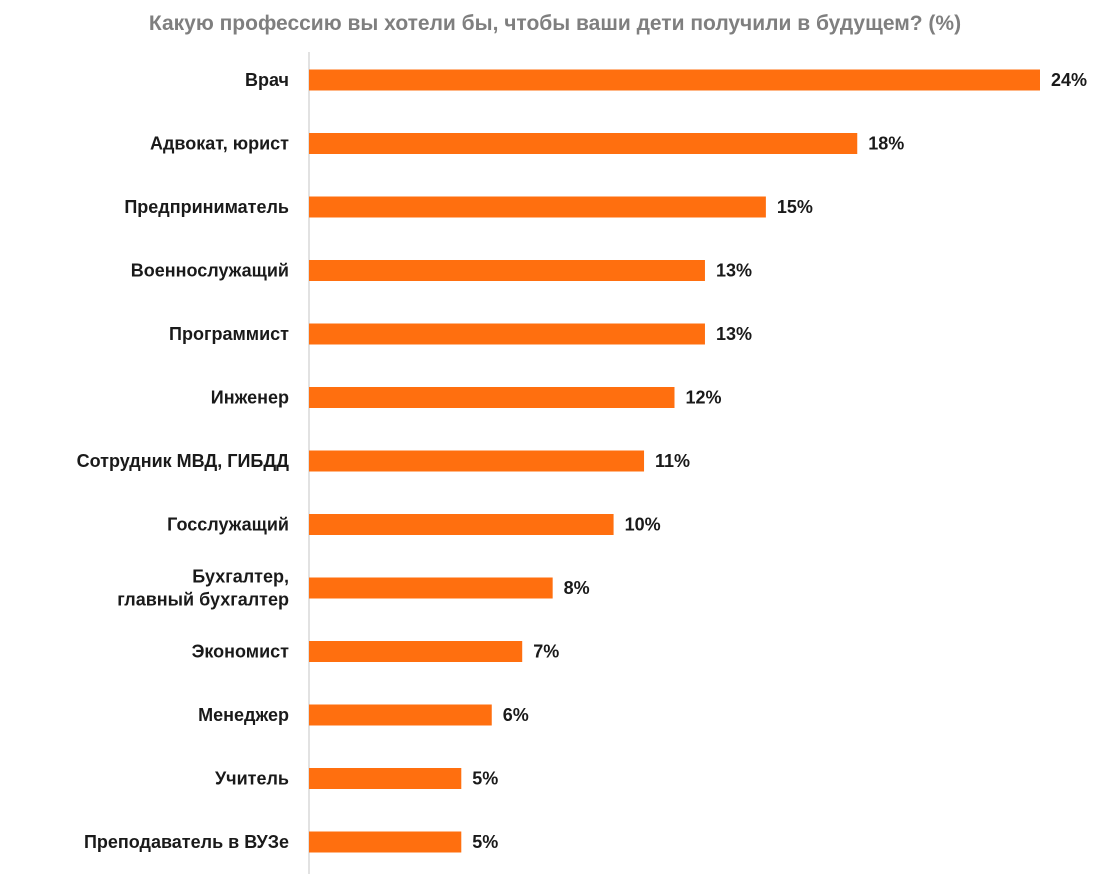  Describe the element at coordinates (886, 144) in the screenshot. I see `value-label: 18%` at that location.